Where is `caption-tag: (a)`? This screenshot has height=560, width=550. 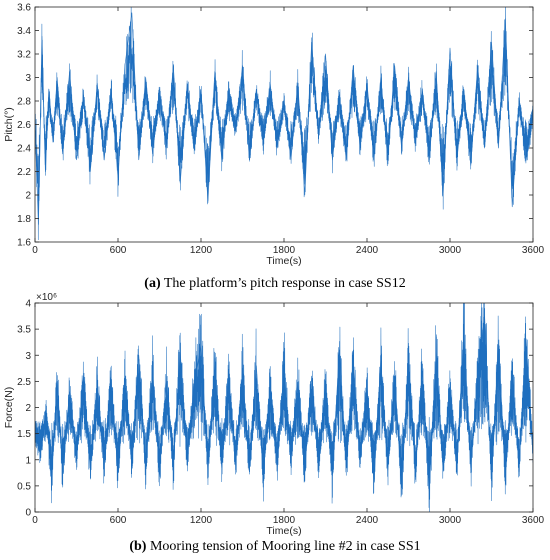 caption-tag: (a) is located at coordinates (152, 283).